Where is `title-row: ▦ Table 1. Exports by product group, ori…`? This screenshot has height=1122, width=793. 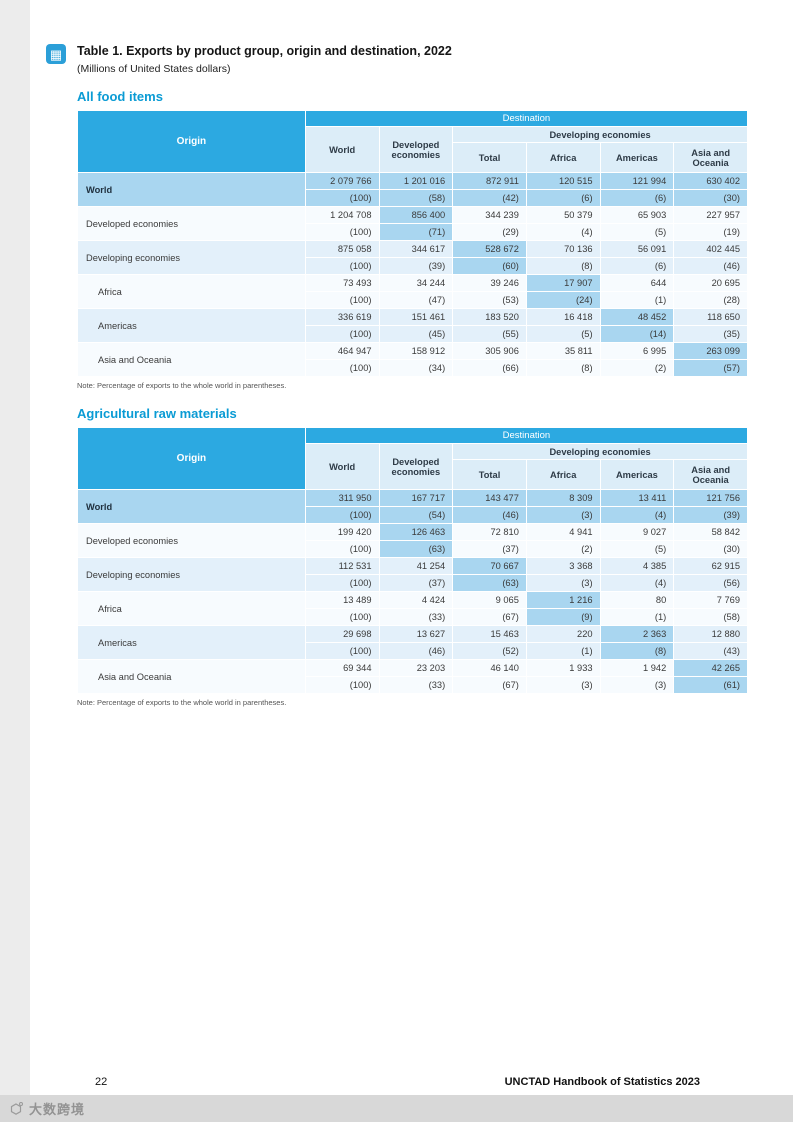 title-row: ▦ Table 1. Exports by product group, ori… is located at coordinates (397, 59).